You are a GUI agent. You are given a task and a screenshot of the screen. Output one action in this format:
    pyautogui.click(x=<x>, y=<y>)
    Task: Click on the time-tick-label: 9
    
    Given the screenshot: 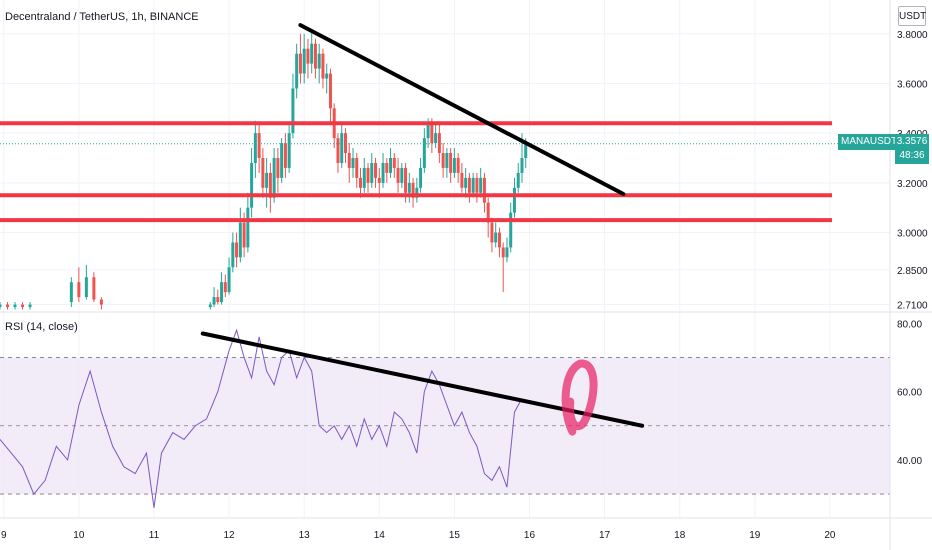 What is the action you would take?
    pyautogui.click(x=4, y=535)
    